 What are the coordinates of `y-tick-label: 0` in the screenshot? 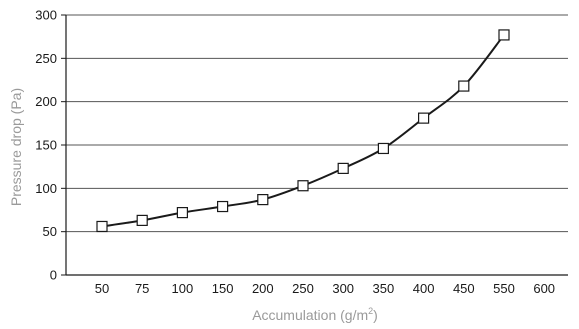 It's located at (53, 275).